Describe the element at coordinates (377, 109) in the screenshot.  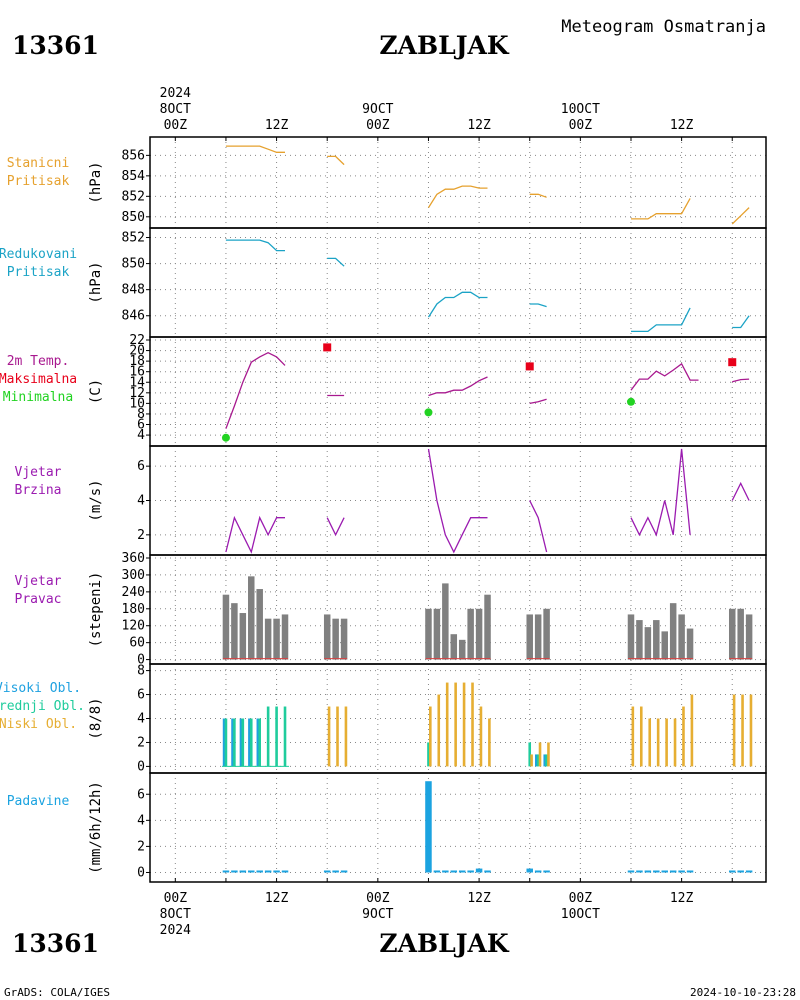
I see `time-label-top: 9OCT` at that location.